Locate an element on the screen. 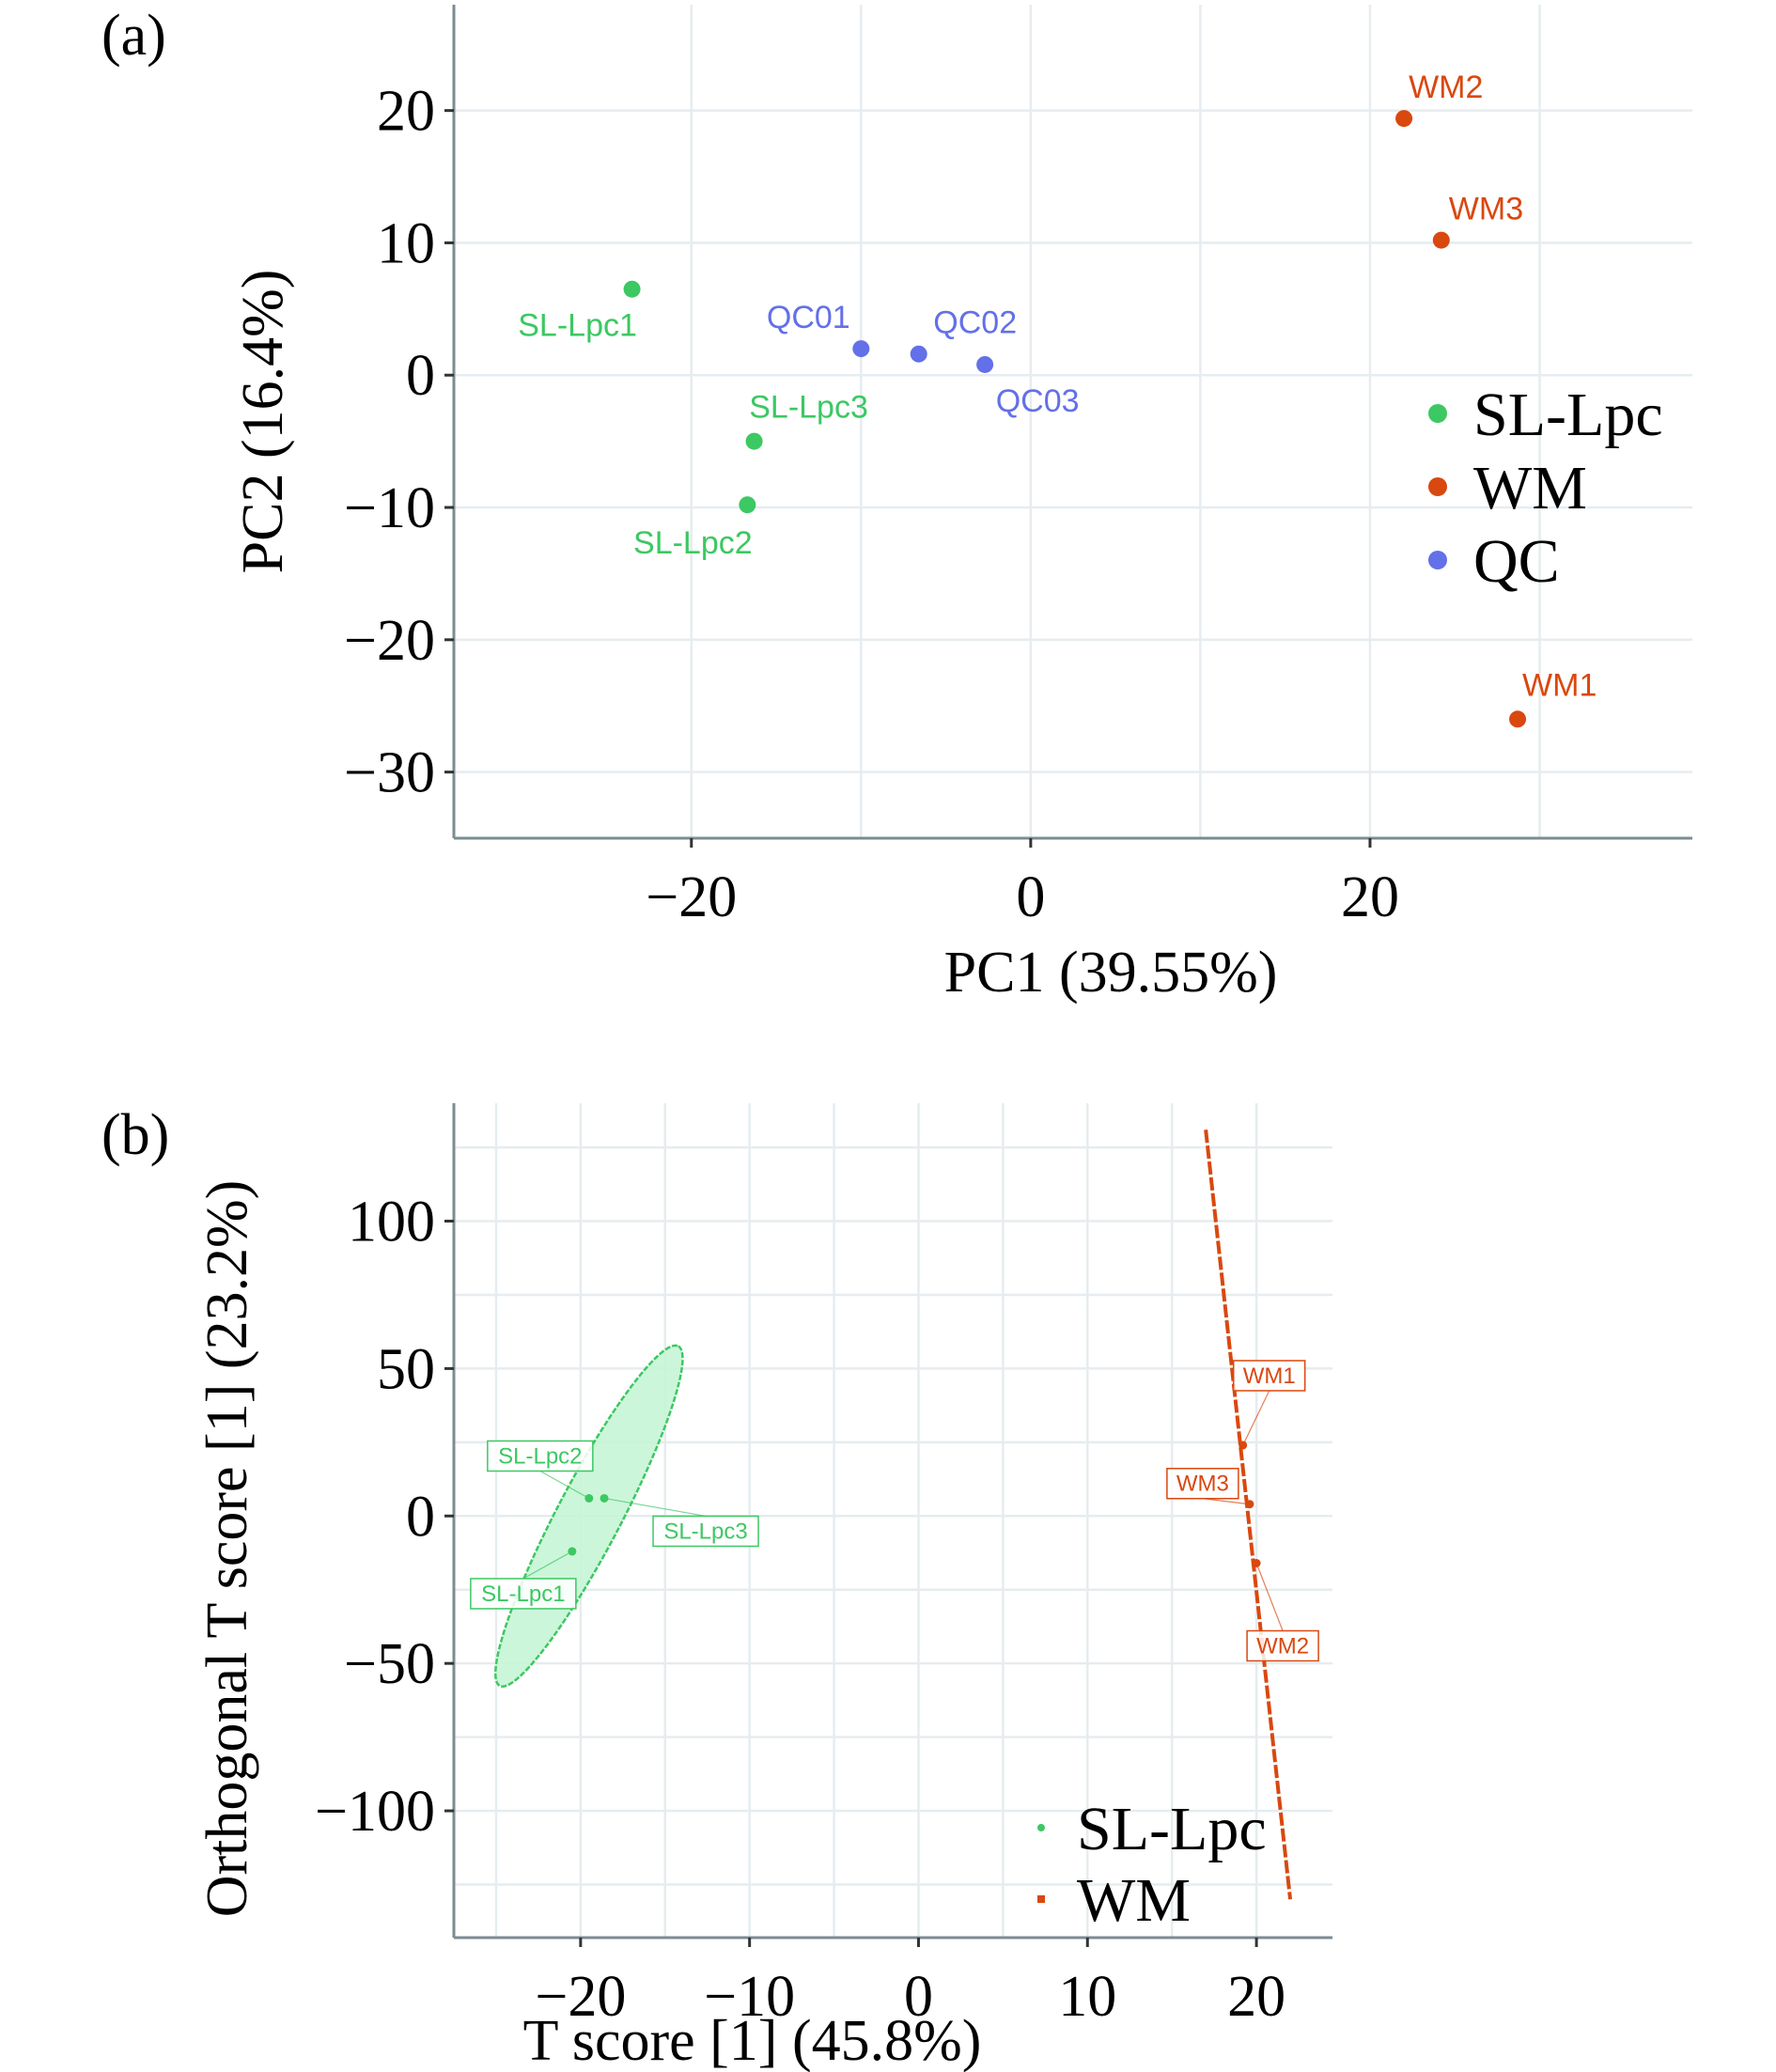  series-qc: QC01 QC02 QC03 is located at coordinates (923, 359).